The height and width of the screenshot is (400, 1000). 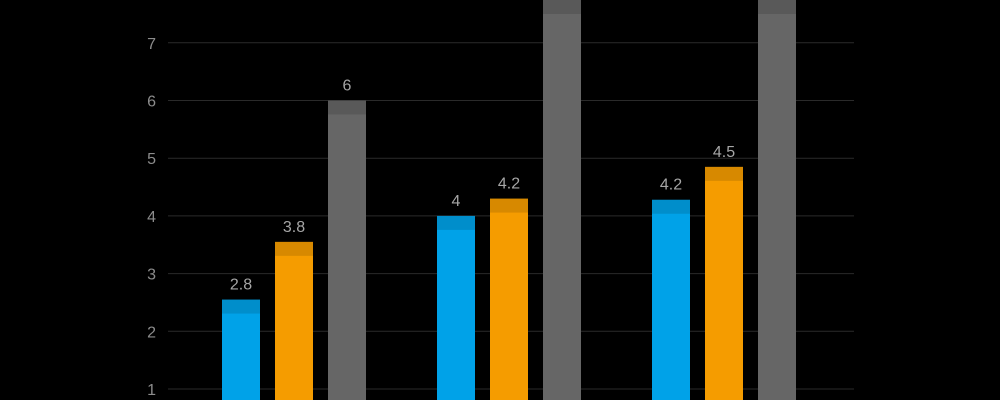 I want to click on y-tick-label: 7, so click(x=151, y=44).